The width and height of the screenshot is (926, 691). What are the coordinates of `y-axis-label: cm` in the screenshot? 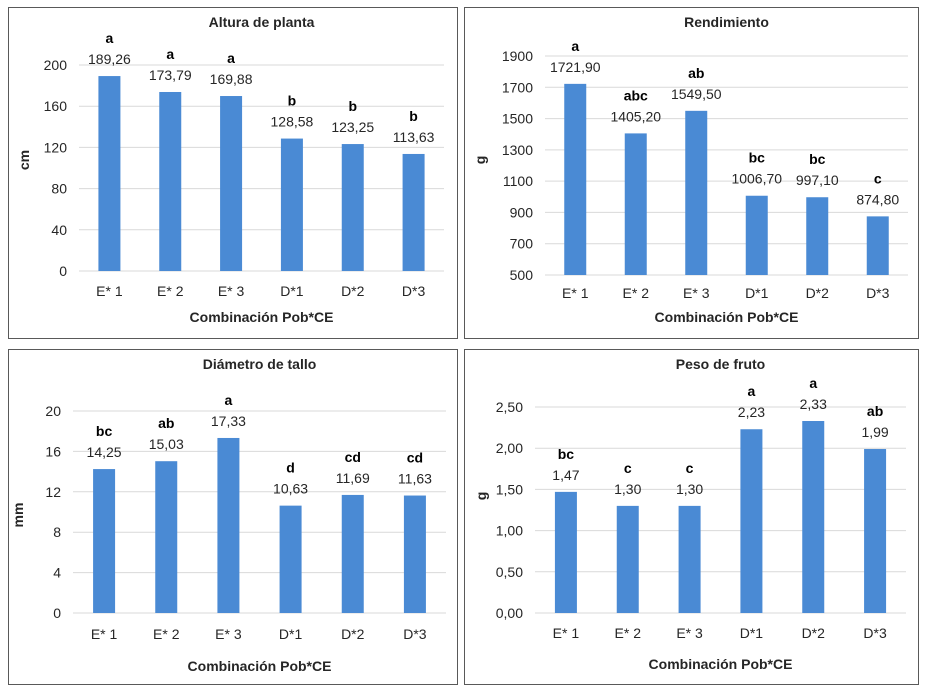 It's located at (24, 160).